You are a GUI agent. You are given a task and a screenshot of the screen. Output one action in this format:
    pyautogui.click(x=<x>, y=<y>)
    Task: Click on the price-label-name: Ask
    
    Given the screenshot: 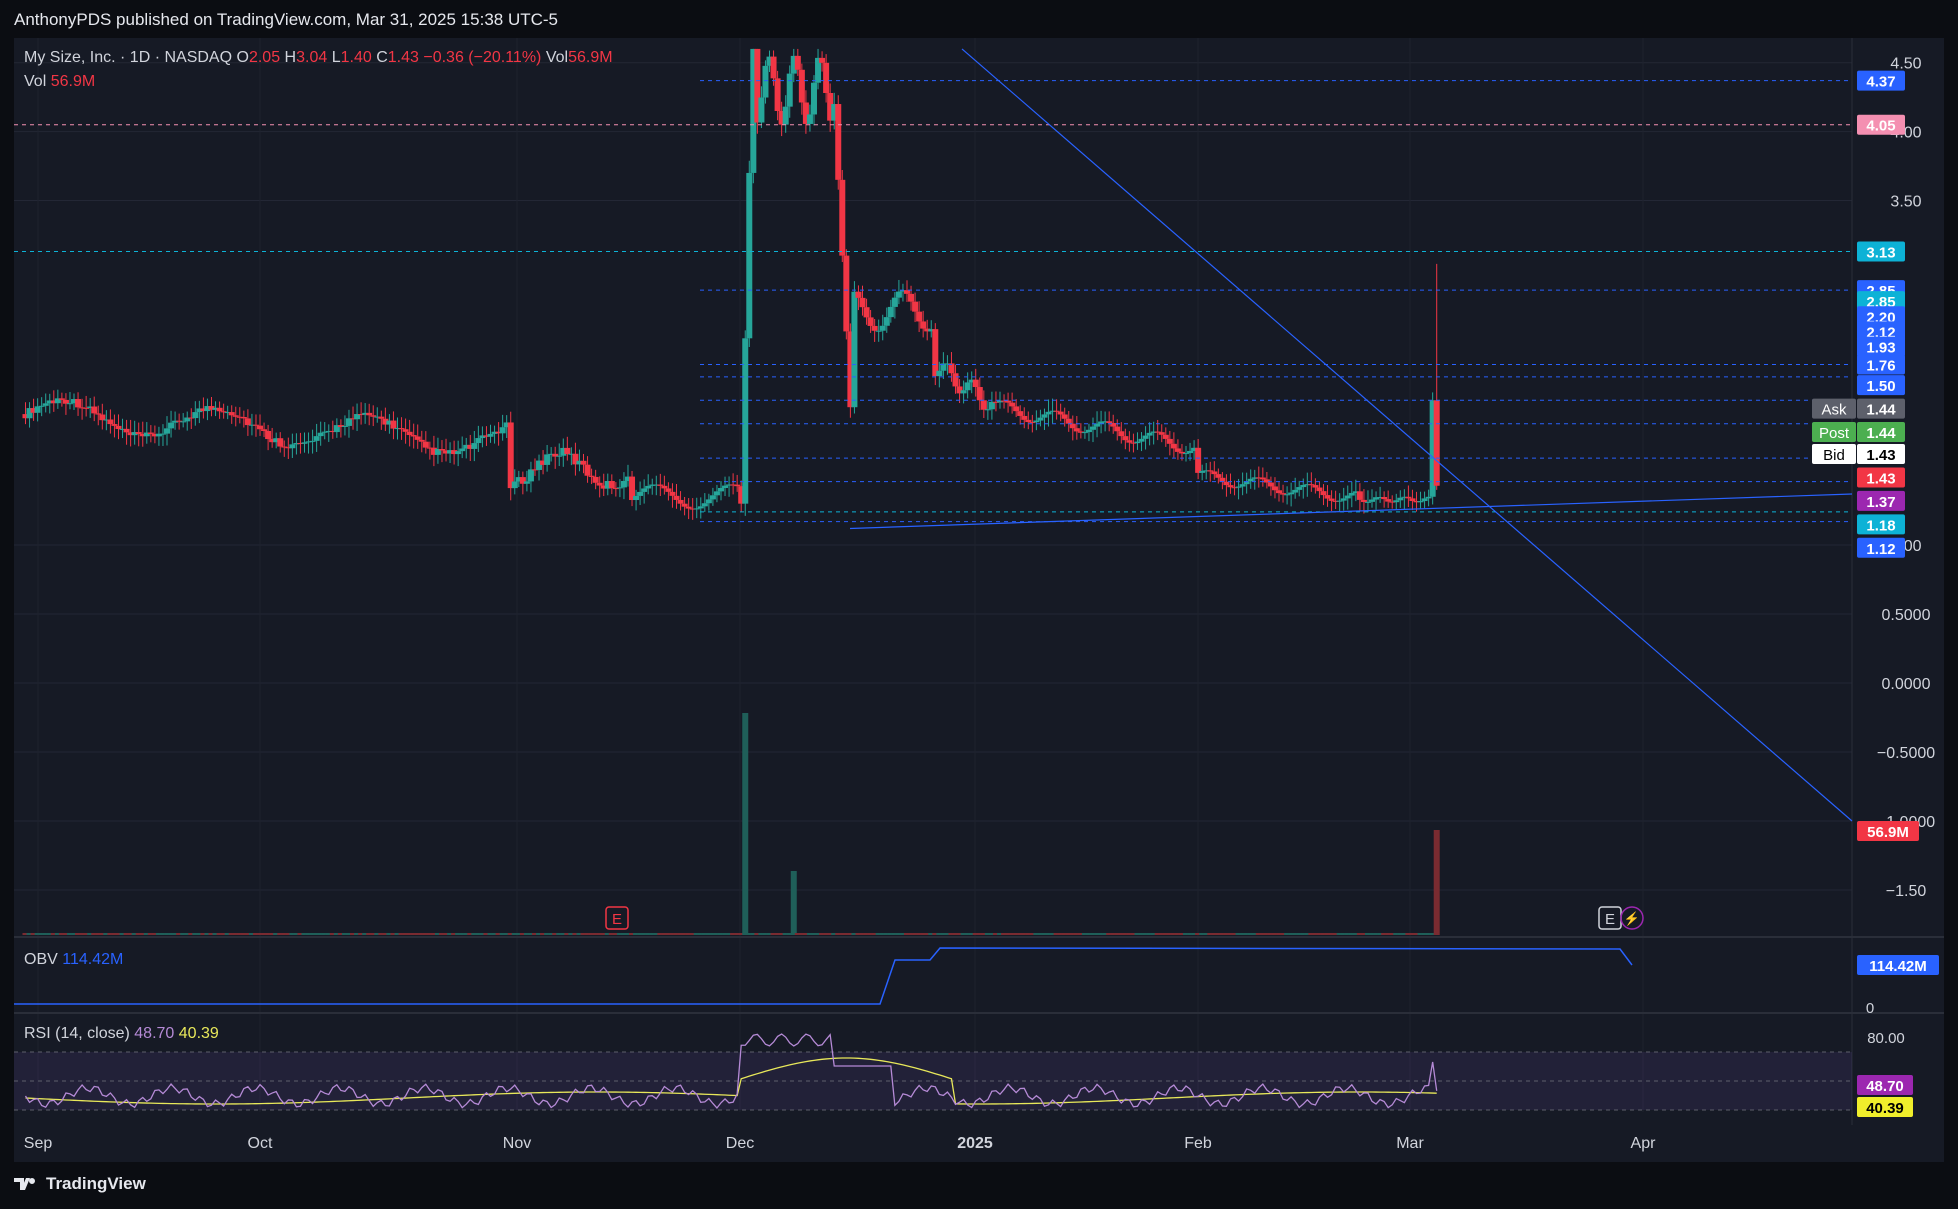 What is the action you would take?
    pyautogui.click(x=1834, y=410)
    